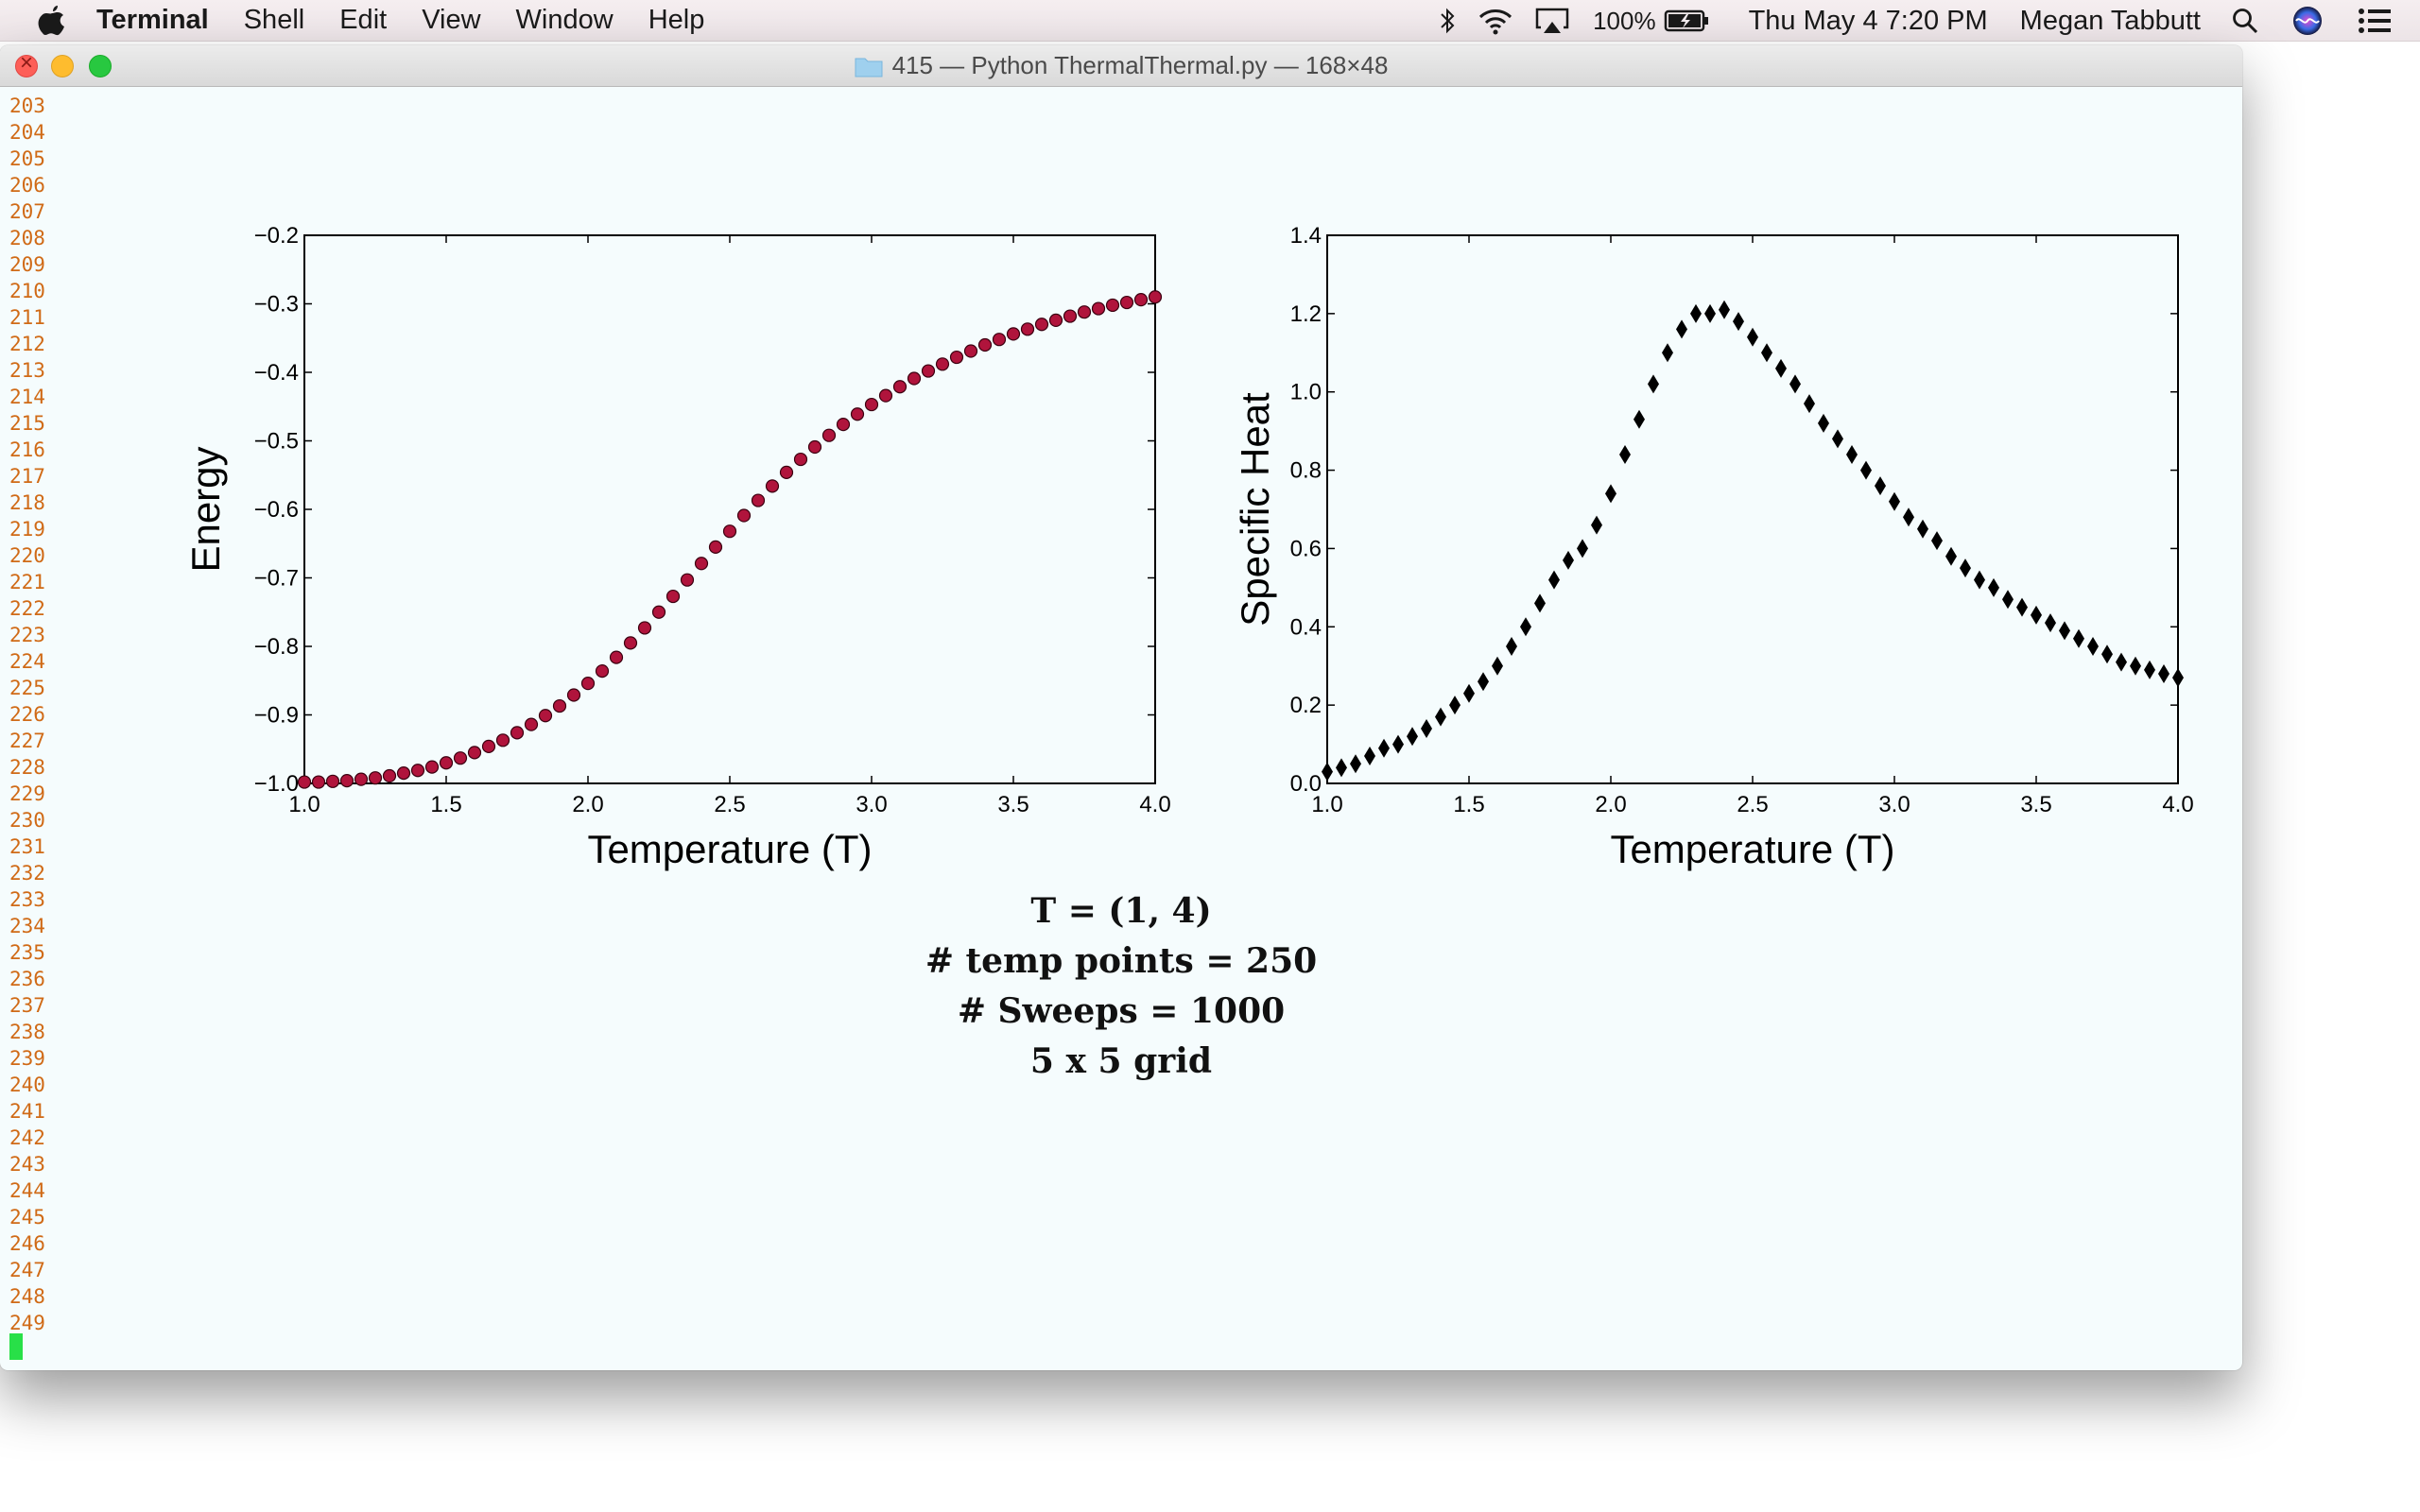 This screenshot has width=2420, height=1512. What do you see at coordinates (27, 952) in the screenshot?
I see `line-number: 235` at bounding box center [27, 952].